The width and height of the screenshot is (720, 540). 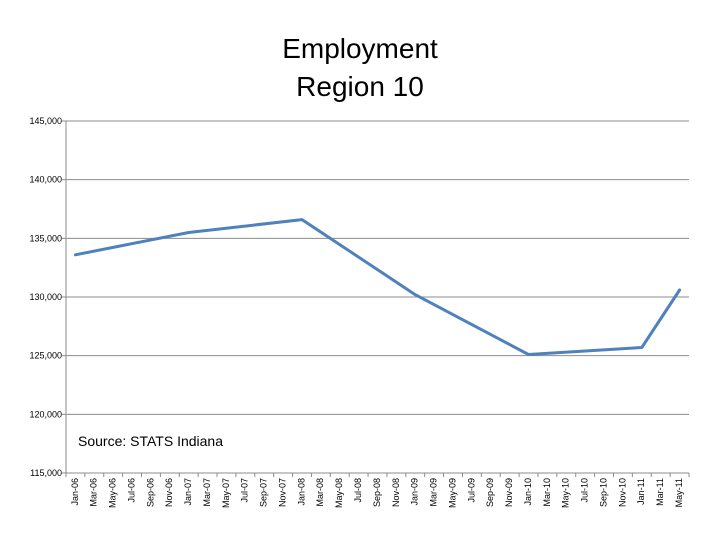 I want to click on x-tick-label: Sep-09, so click(x=490, y=492).